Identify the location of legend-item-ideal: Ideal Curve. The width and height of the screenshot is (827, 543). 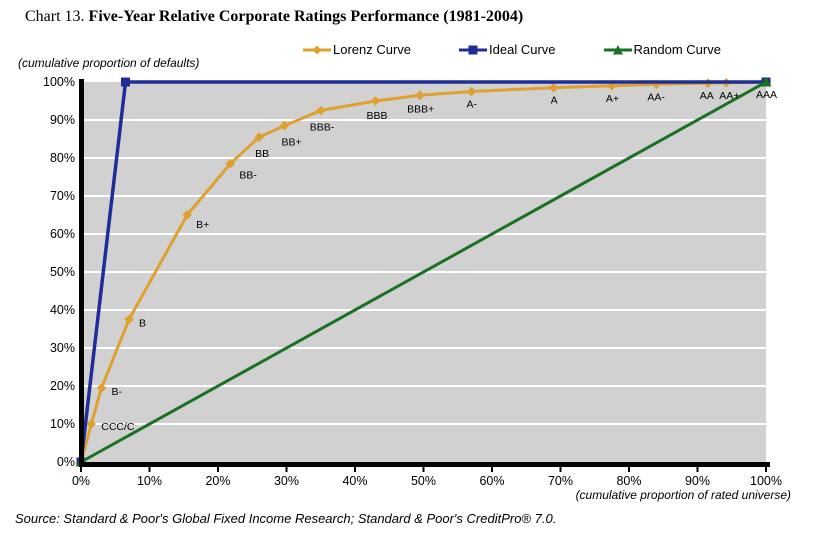
(507, 49).